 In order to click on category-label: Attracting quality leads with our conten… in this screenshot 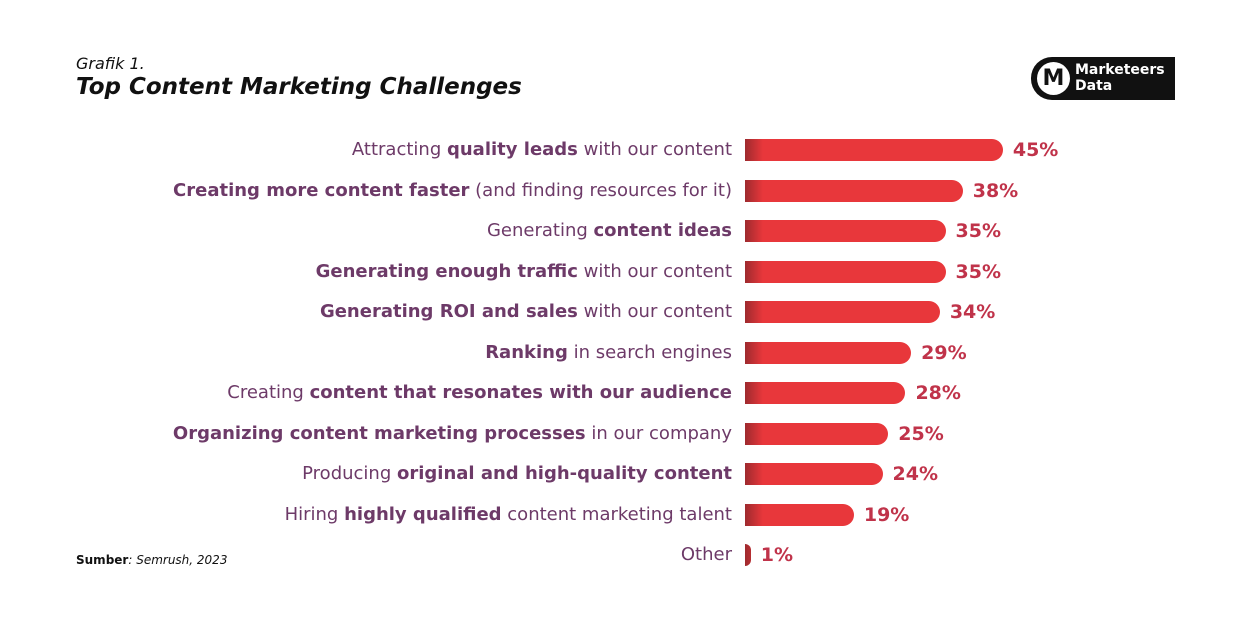, I will do `click(542, 150)`.